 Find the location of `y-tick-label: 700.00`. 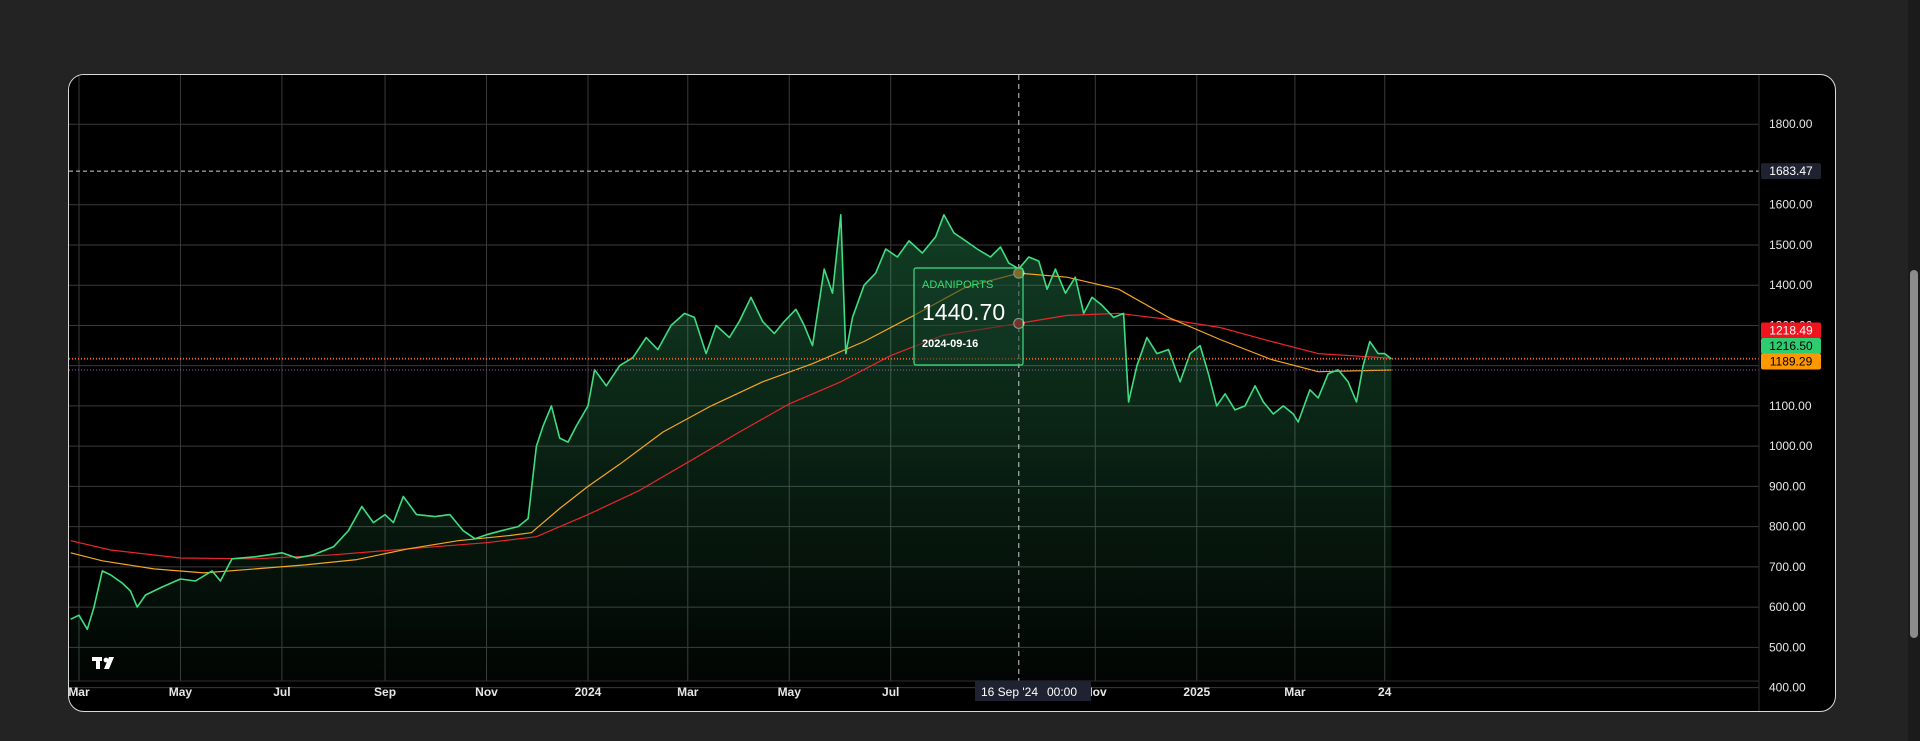

y-tick-label: 700.00 is located at coordinates (1787, 567).